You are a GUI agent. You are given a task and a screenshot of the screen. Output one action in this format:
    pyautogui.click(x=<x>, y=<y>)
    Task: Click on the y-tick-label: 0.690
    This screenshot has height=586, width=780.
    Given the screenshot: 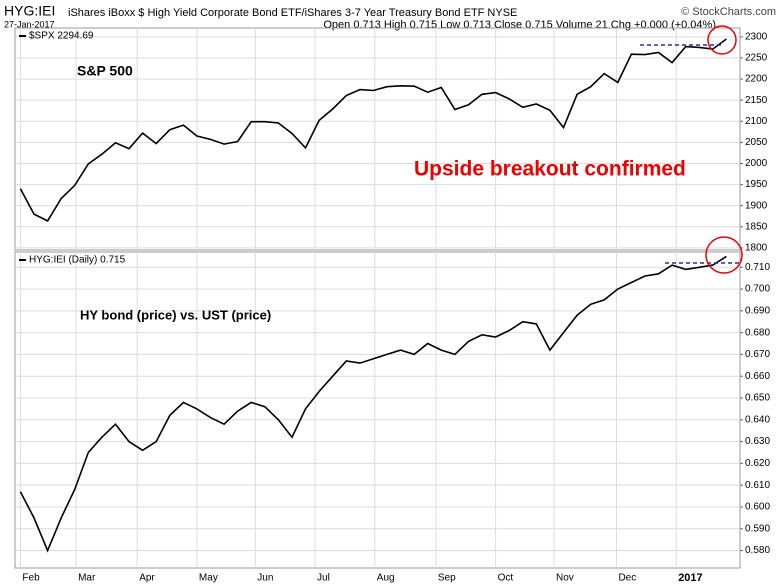 What is the action you would take?
    pyautogui.click(x=757, y=310)
    